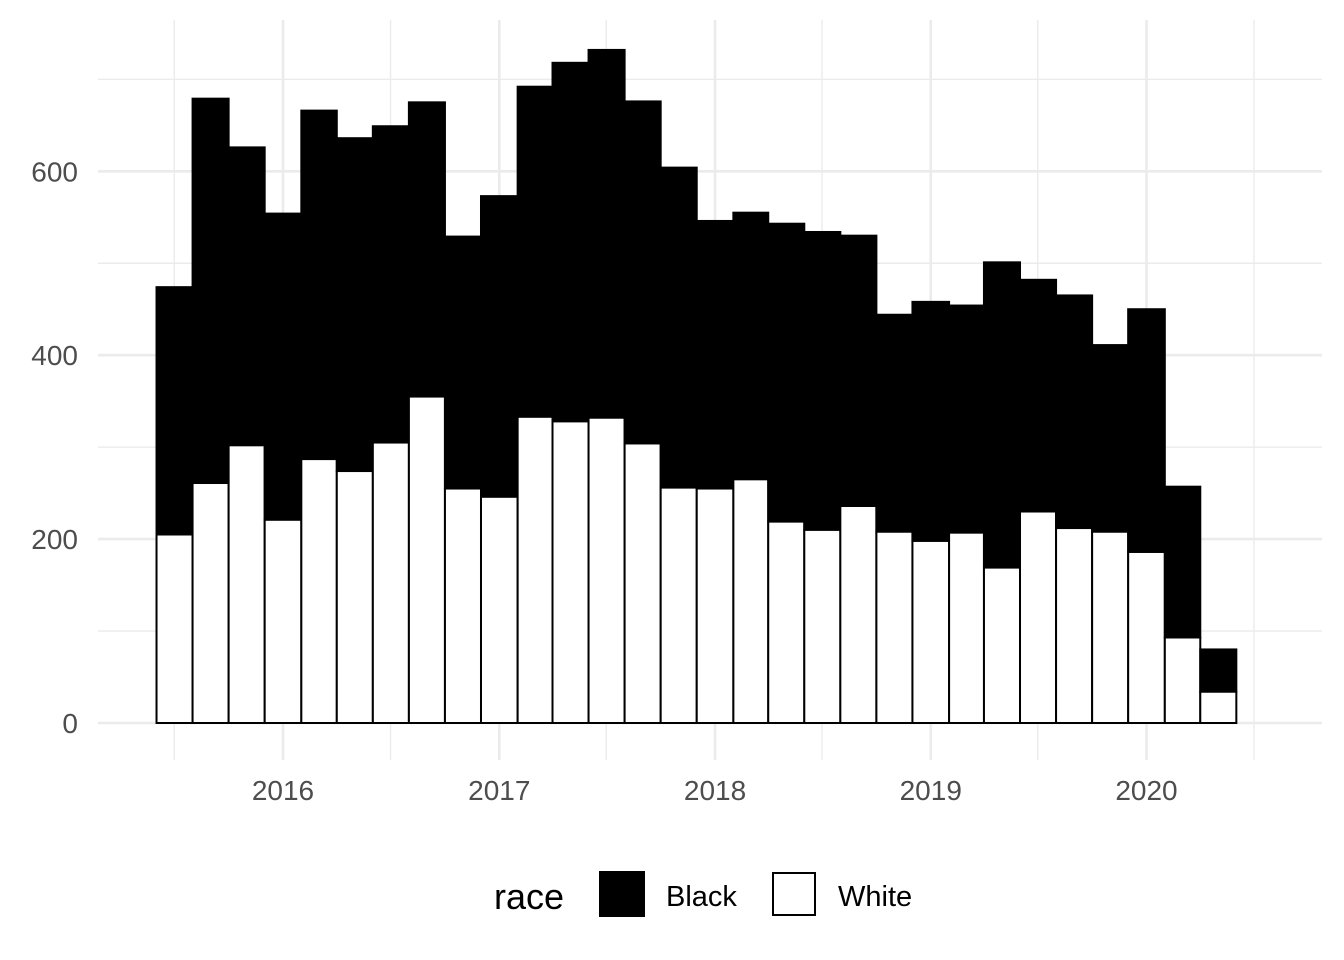 The height and width of the screenshot is (960, 1344). What do you see at coordinates (54, 539) in the screenshot?
I see `y-tick-label: 200` at bounding box center [54, 539].